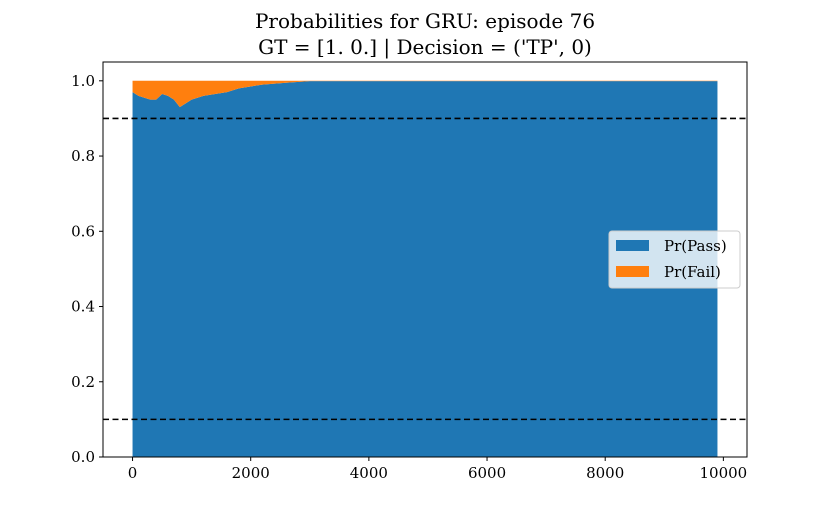  I want to click on legend-label-0: Pr(Pass), so click(695, 246).